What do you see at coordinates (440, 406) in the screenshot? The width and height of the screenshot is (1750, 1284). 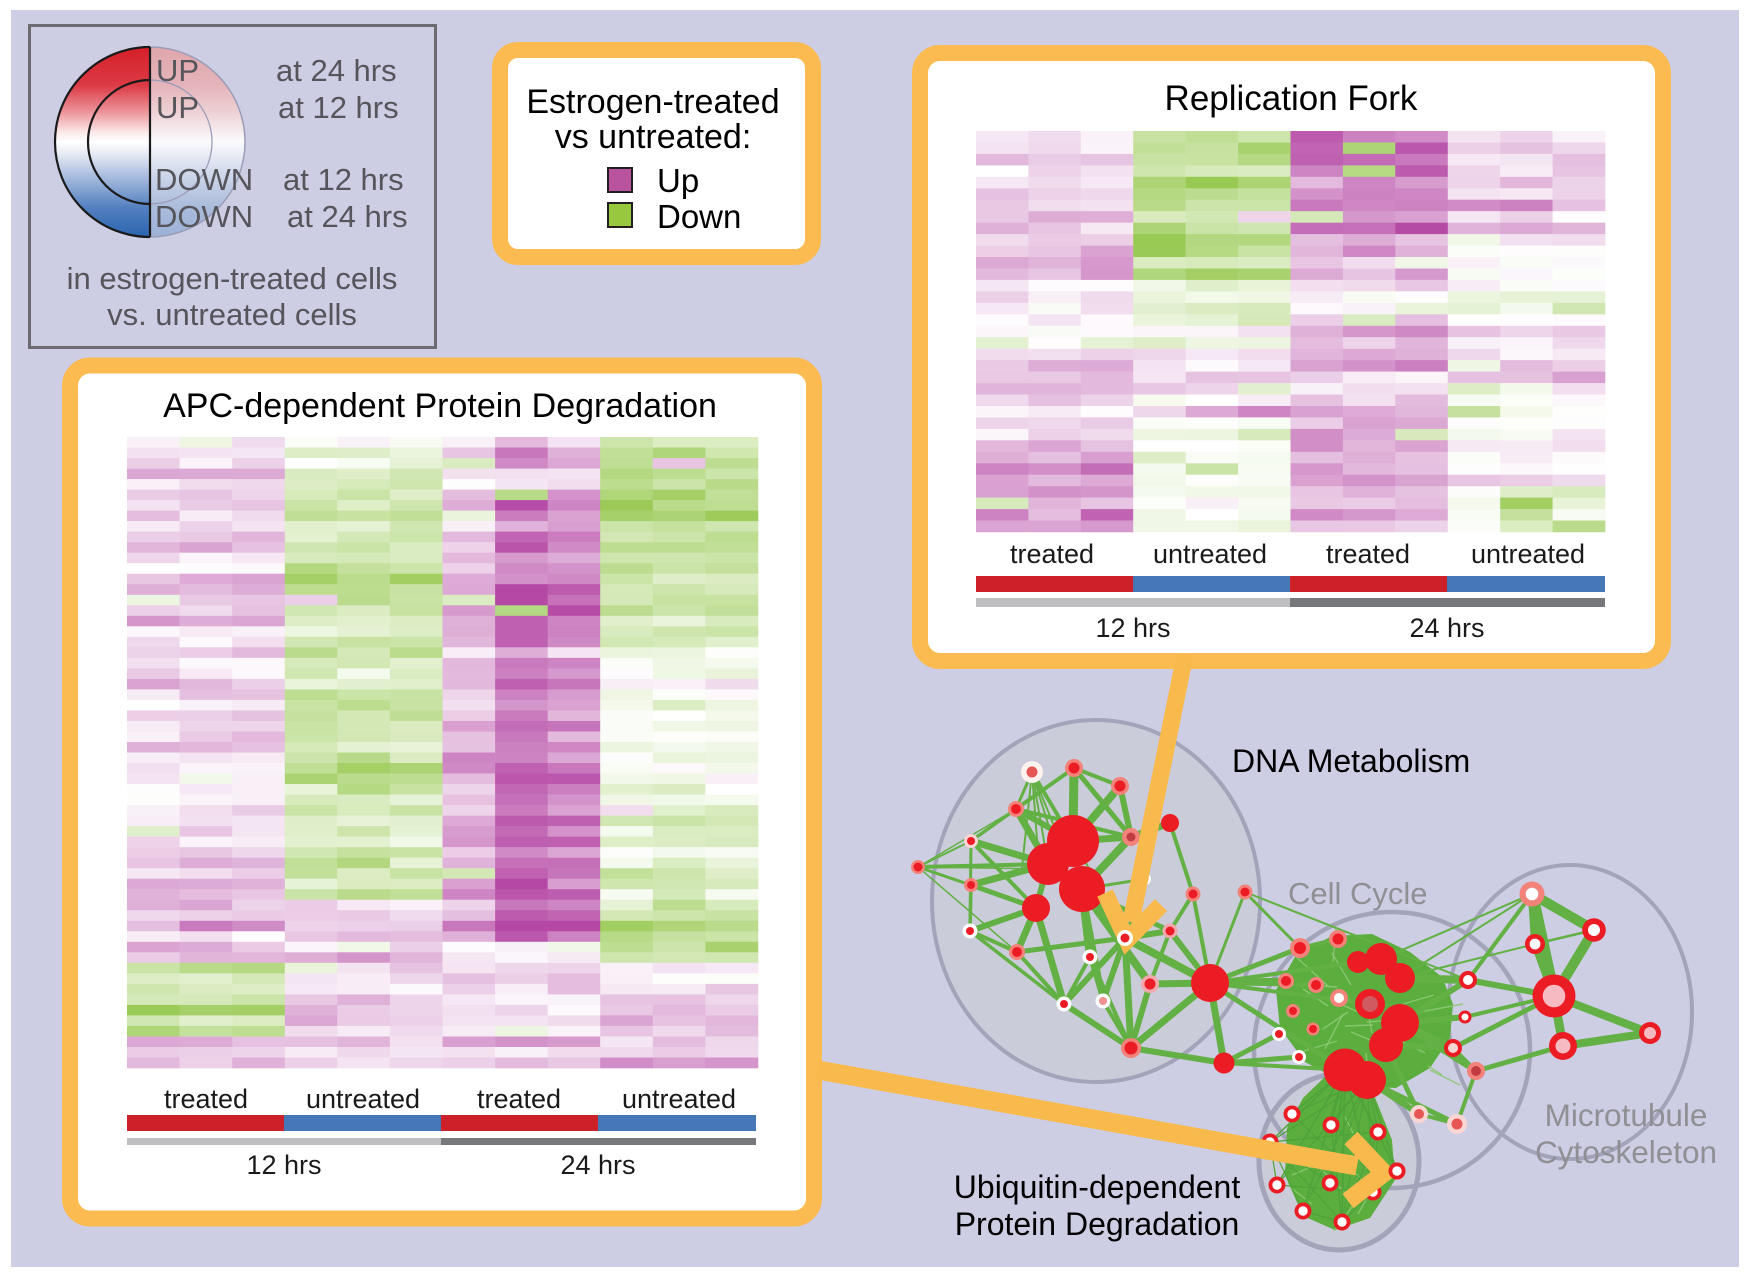 I see `svg-text:APC-dependent Protein Degradat: APC-dependent Protein Degradation` at bounding box center [440, 406].